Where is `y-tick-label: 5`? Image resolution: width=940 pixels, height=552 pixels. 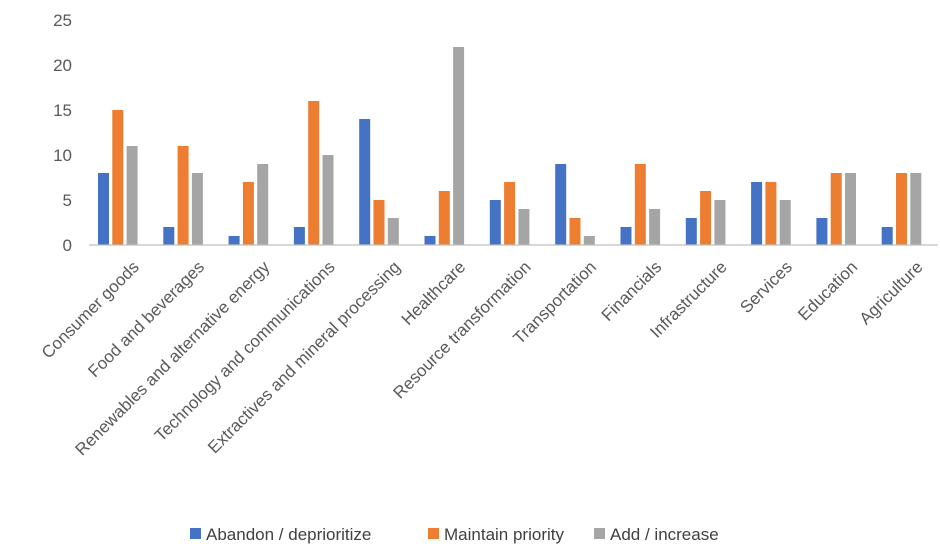
y-tick-label: 5 is located at coordinates (67, 200).